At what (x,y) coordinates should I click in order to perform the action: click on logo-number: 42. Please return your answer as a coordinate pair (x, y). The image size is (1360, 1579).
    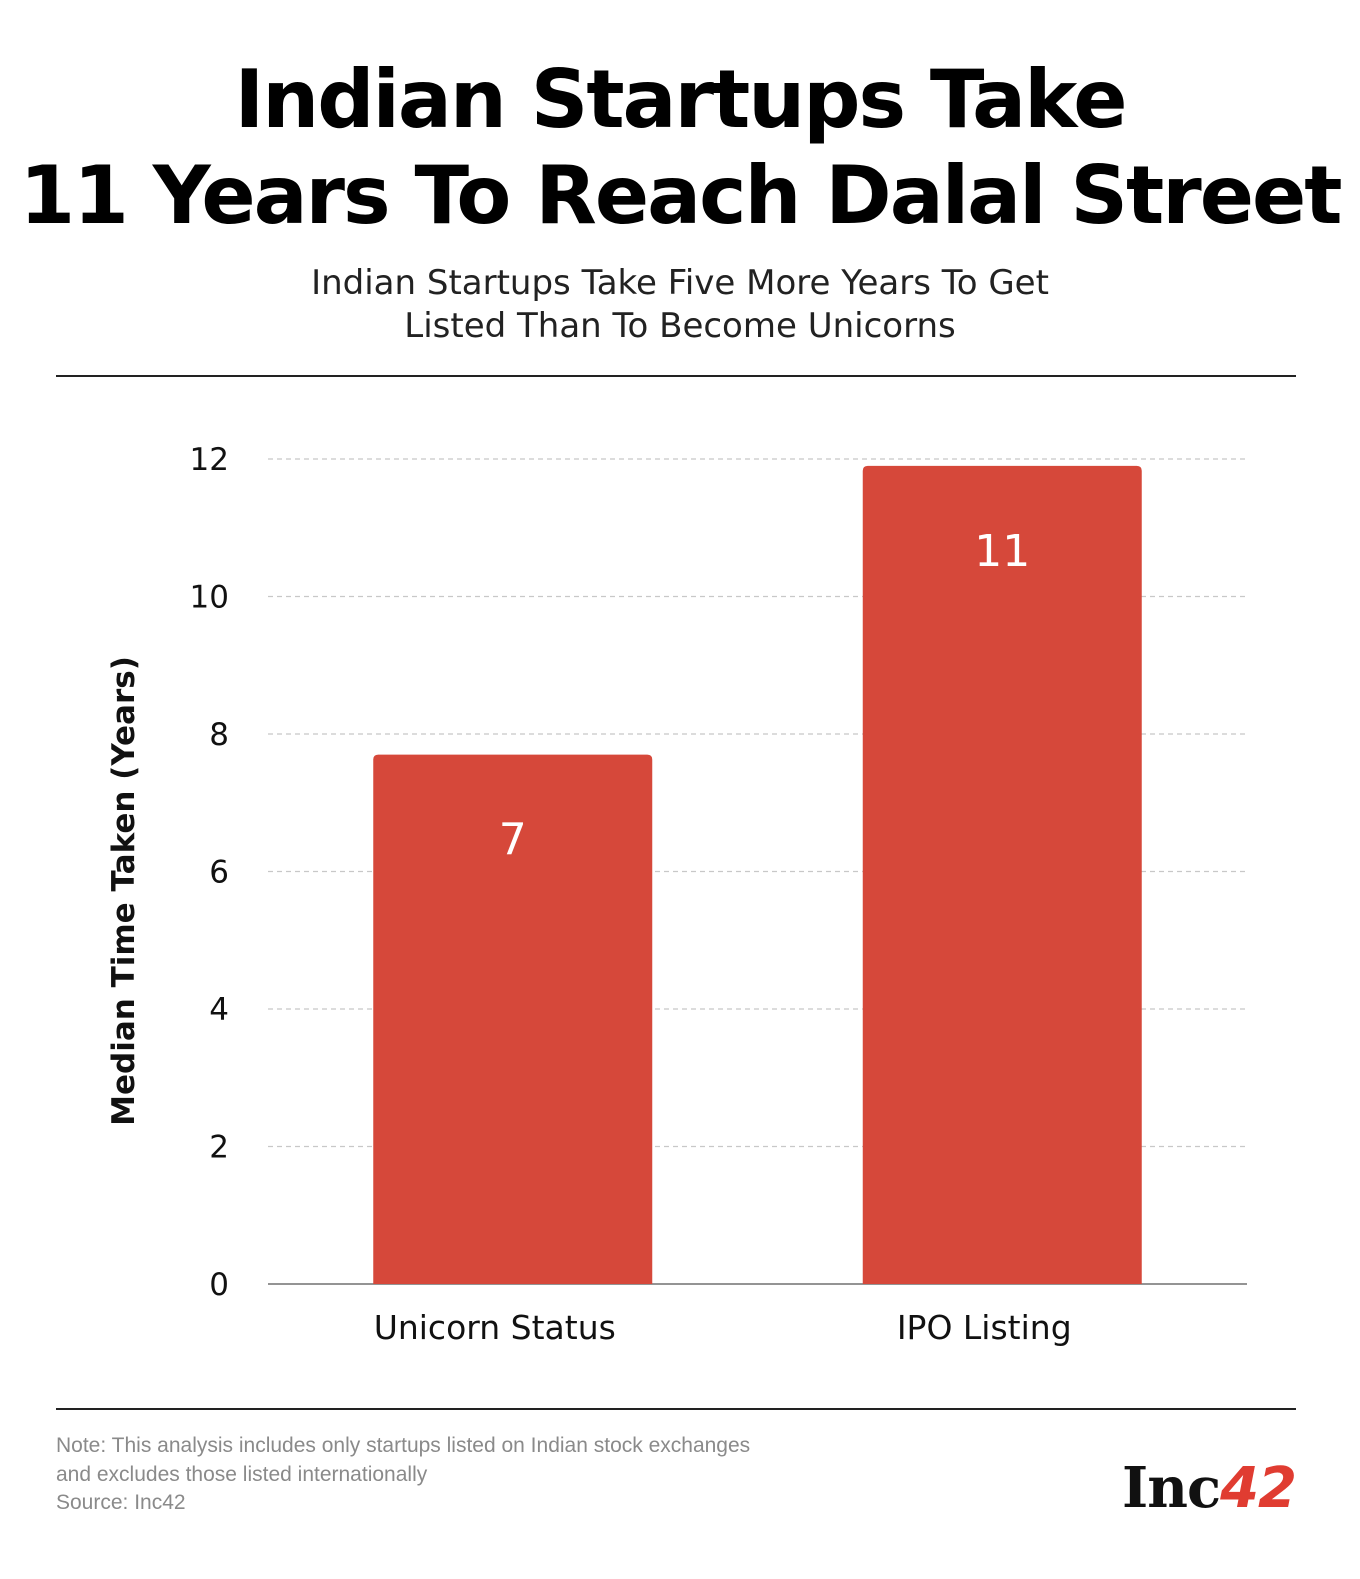
    Looking at the image, I should click on (1258, 1488).